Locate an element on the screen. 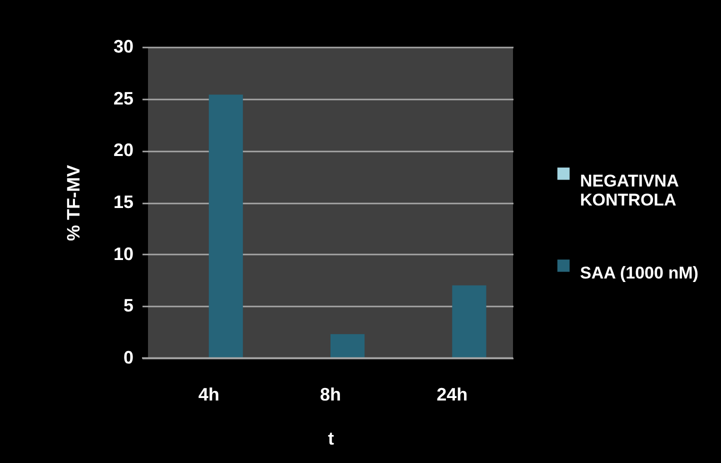 The width and height of the screenshot is (721, 463). y-tick-label: 20 is located at coordinates (123, 150).